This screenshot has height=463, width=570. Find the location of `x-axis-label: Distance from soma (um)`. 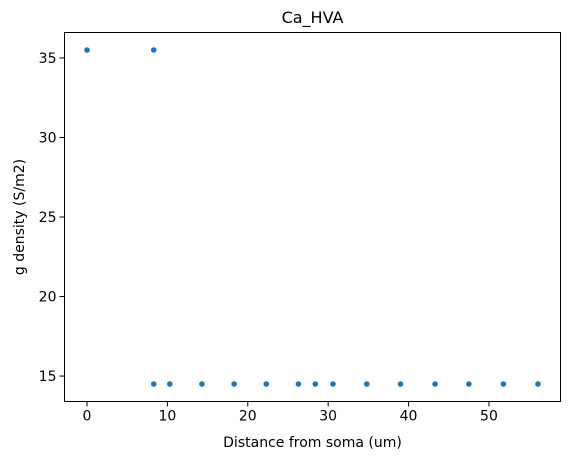

x-axis-label: Distance from soma (um) is located at coordinates (312, 443).